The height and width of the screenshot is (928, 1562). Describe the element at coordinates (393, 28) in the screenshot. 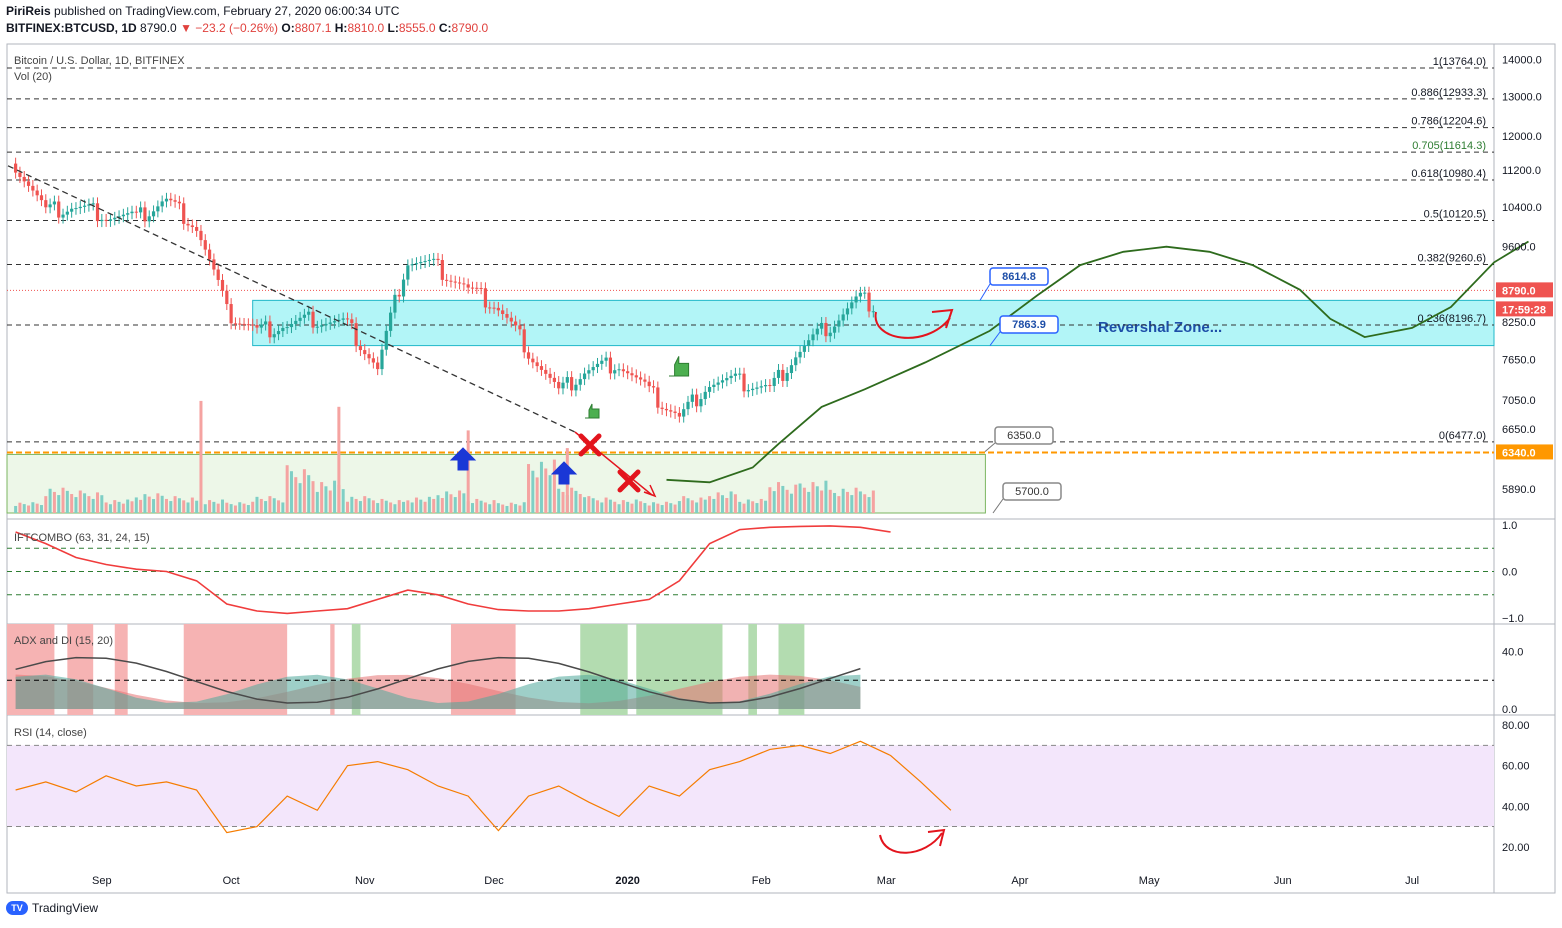

I see `low-label: L:` at that location.